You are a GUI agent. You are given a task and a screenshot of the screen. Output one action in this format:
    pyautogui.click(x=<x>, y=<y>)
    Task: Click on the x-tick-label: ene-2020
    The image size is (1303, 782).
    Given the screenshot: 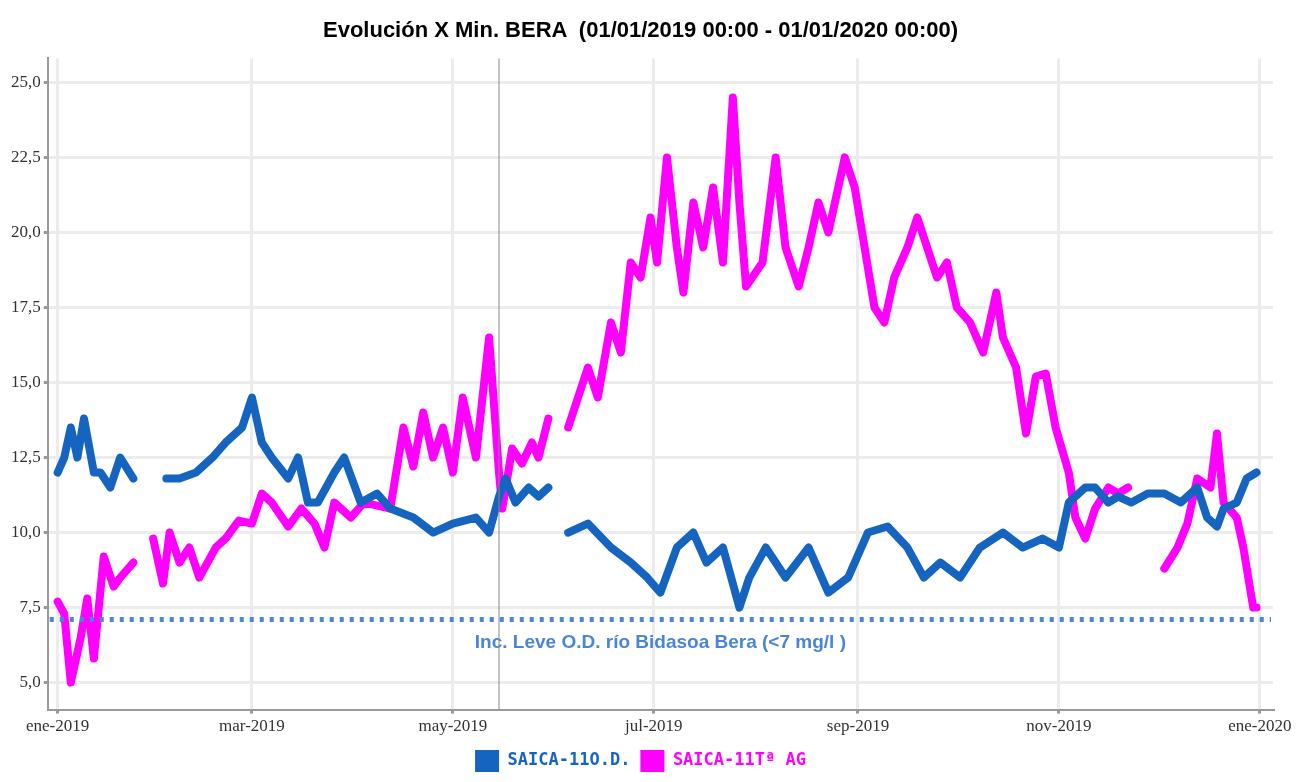 What is the action you would take?
    pyautogui.click(x=1260, y=726)
    